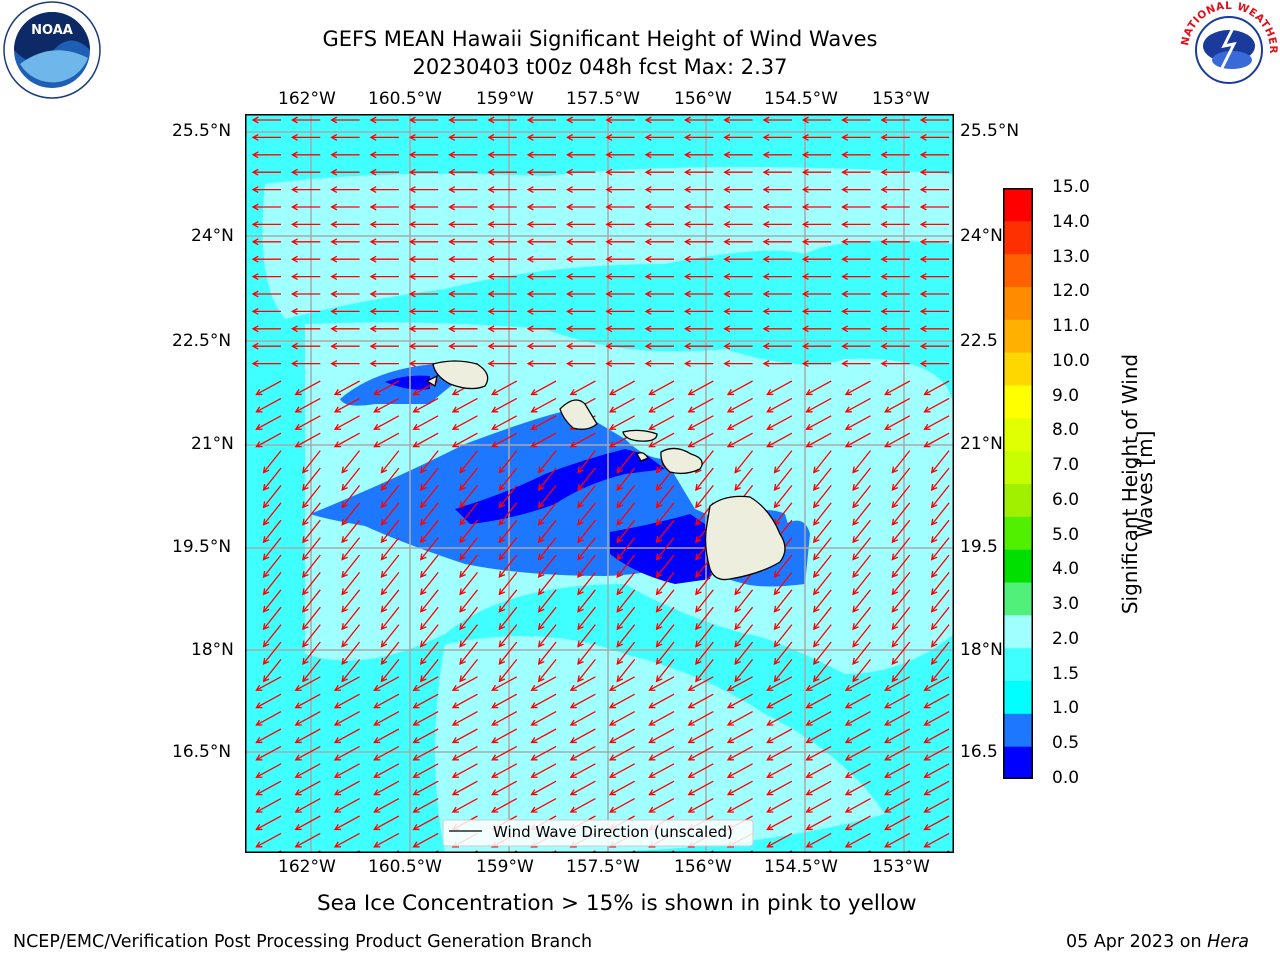  What do you see at coordinates (505, 99) in the screenshot?
I see `lon-tick-top-2: 159°W` at bounding box center [505, 99].